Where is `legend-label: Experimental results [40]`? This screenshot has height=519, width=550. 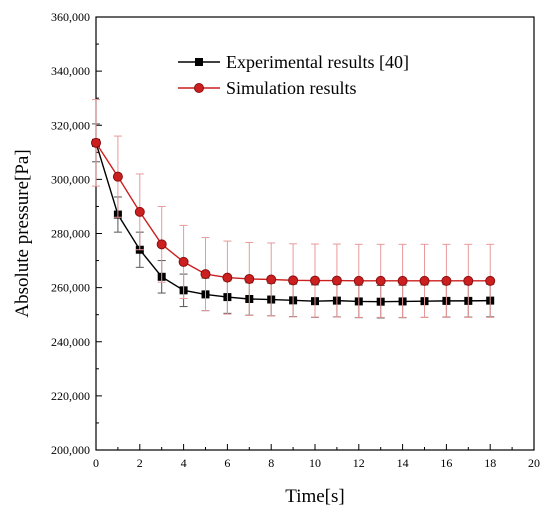
legend-label: Experimental results [40] is located at coordinates (317, 62).